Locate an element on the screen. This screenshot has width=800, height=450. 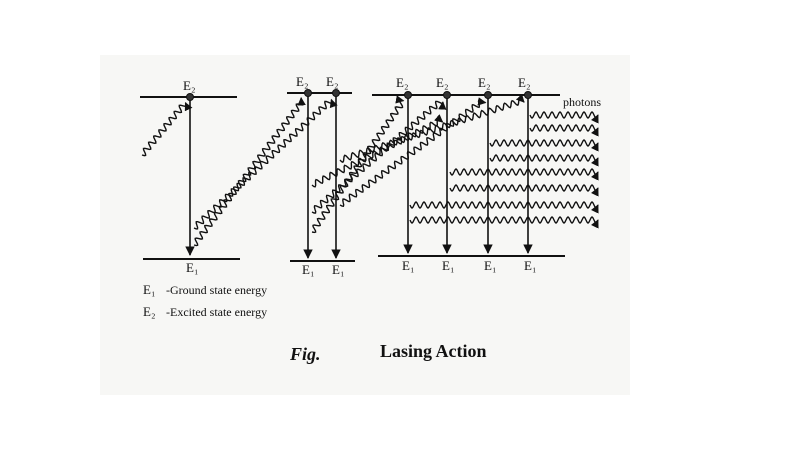
legend-text: -Ground state energy is located at coordinates (216, 290).